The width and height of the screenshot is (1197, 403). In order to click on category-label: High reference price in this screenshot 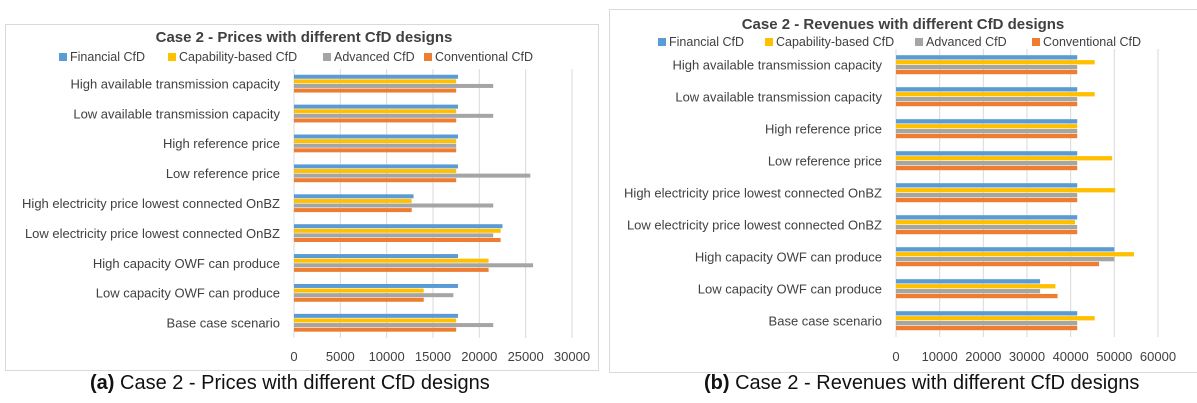, I will do `click(823, 129)`.